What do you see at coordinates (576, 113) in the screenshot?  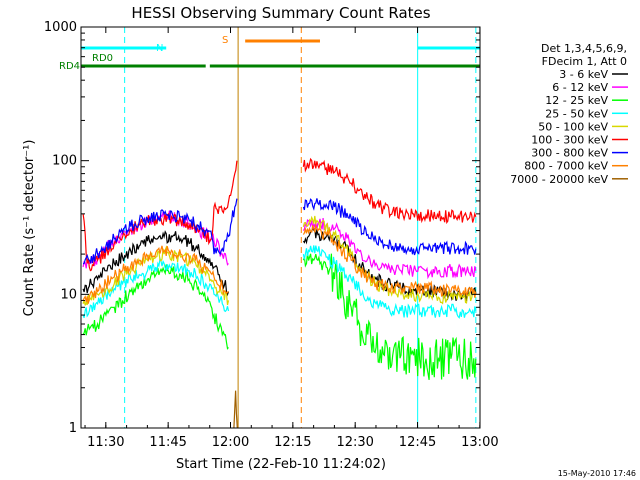 I see `legend-label-3: 25 - 50 keV` at bounding box center [576, 113].